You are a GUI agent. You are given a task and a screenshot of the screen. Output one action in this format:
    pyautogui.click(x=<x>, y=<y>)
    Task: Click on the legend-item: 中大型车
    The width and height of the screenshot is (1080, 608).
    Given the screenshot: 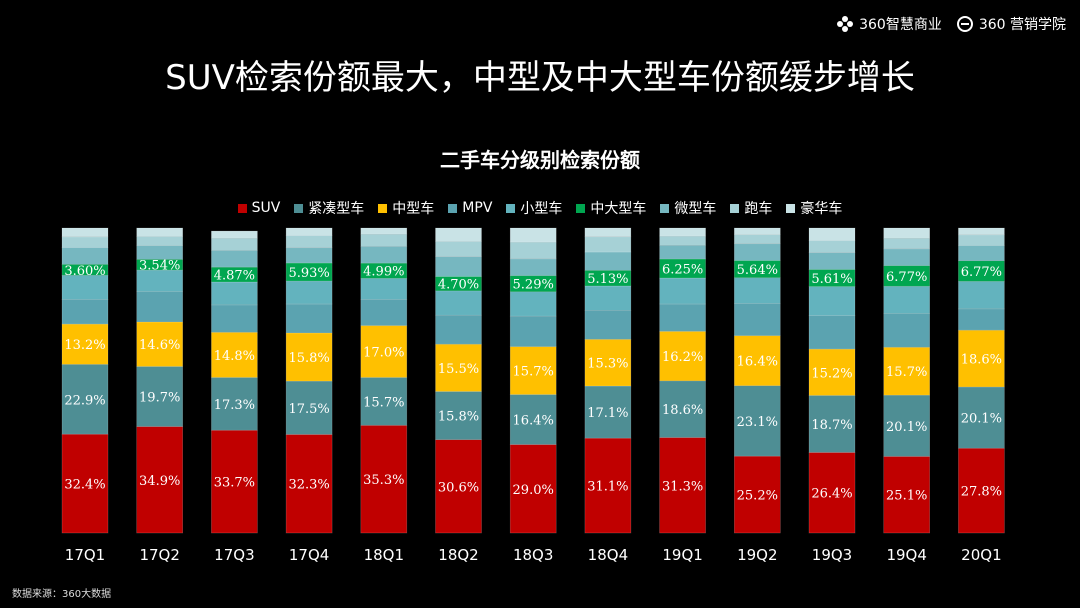 What is the action you would take?
    pyautogui.click(x=611, y=208)
    